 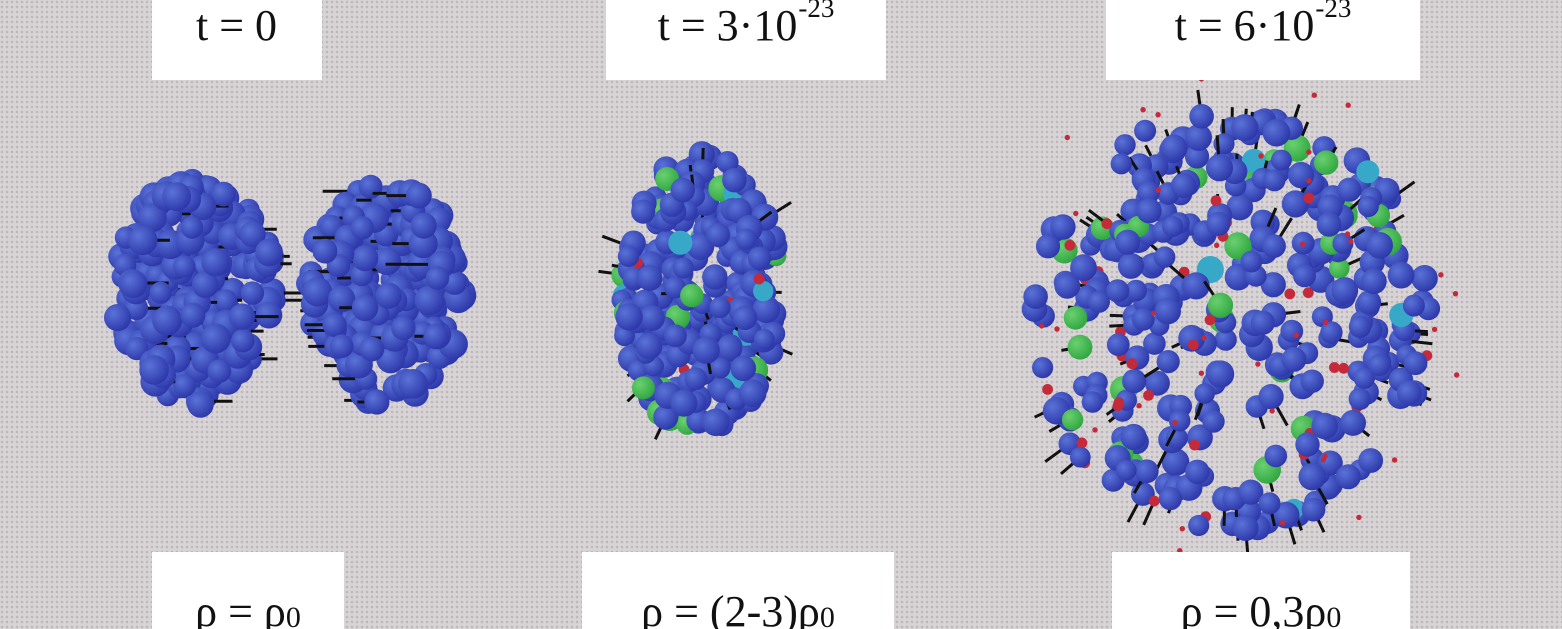 What do you see at coordinates (1244, 25) in the screenshot?
I see `time-text: t = 6·10` at bounding box center [1244, 25].